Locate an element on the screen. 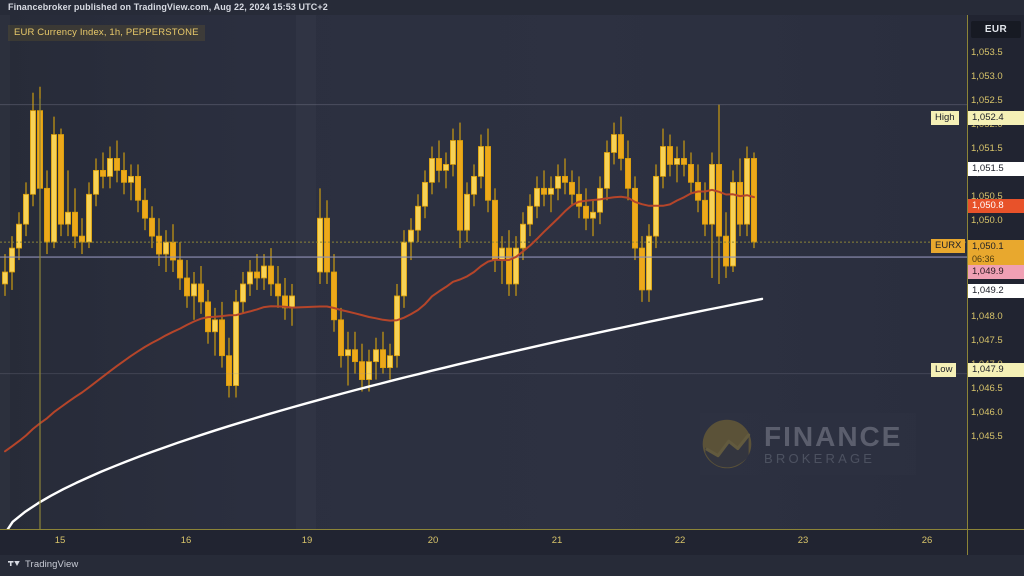 The width and height of the screenshot is (1024, 576). price-marker-bid: 1,049.9 is located at coordinates (996, 272).